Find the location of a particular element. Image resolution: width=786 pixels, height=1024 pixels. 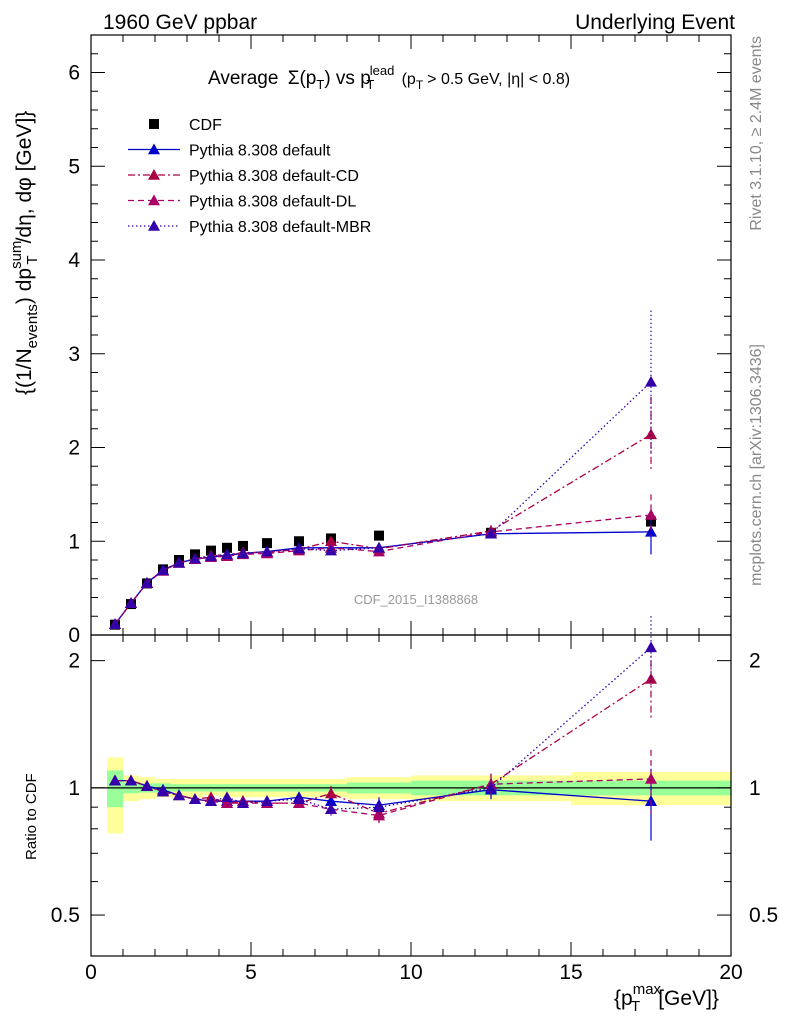

y-tick-label-right: 2 is located at coordinates (755, 661).